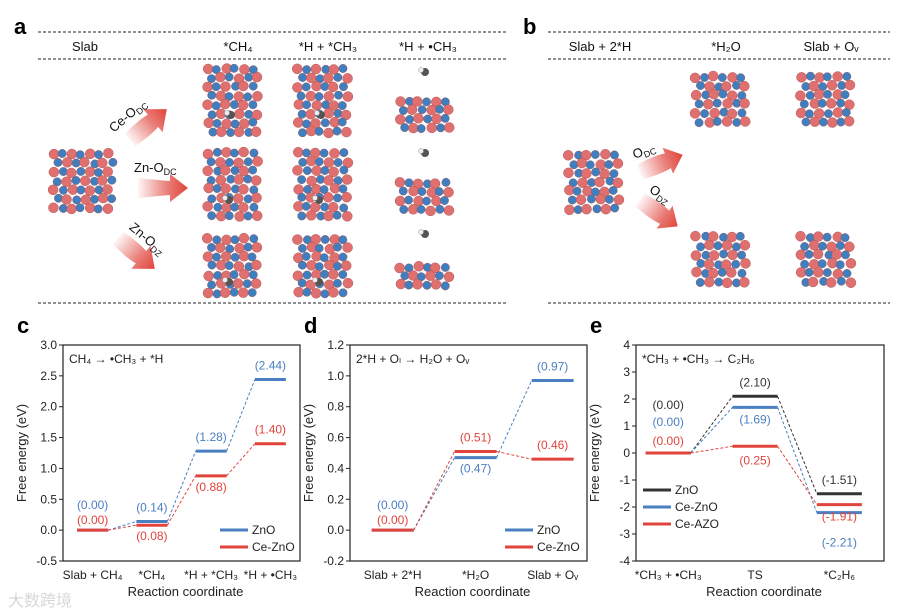 The width and height of the screenshot is (897, 613). Describe the element at coordinates (211, 575) in the screenshot. I see `x-tick-label: *H + *CH₃` at that location.